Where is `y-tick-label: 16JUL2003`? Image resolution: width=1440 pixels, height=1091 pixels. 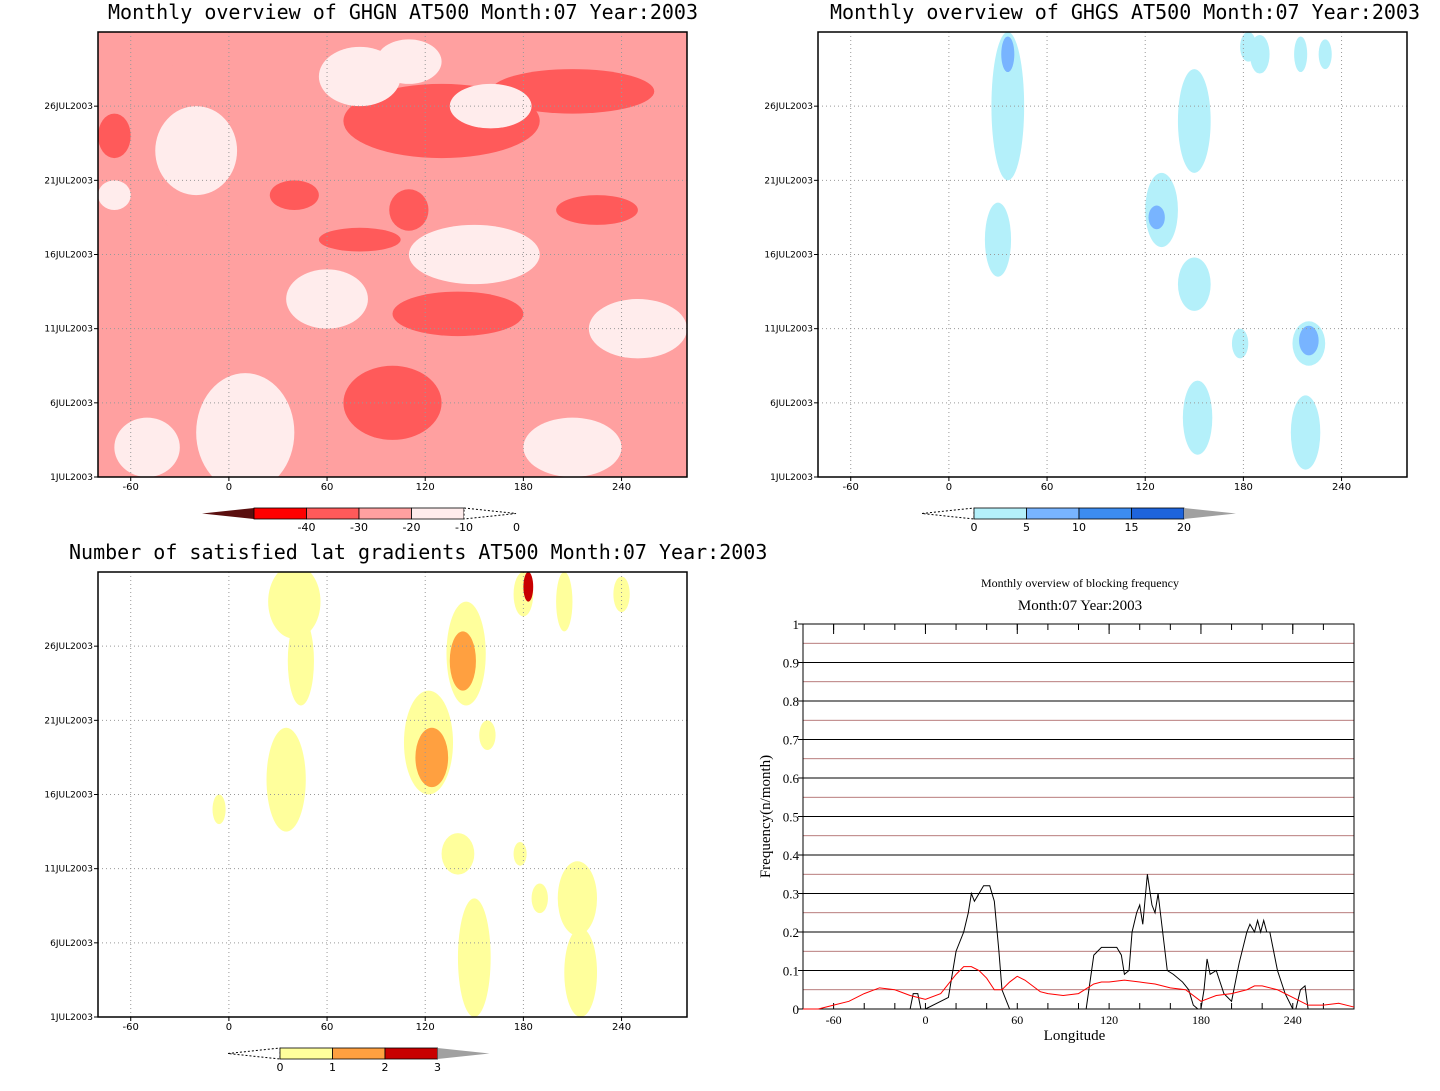 y-tick-label: 16JUL2003 is located at coordinates (68, 796).